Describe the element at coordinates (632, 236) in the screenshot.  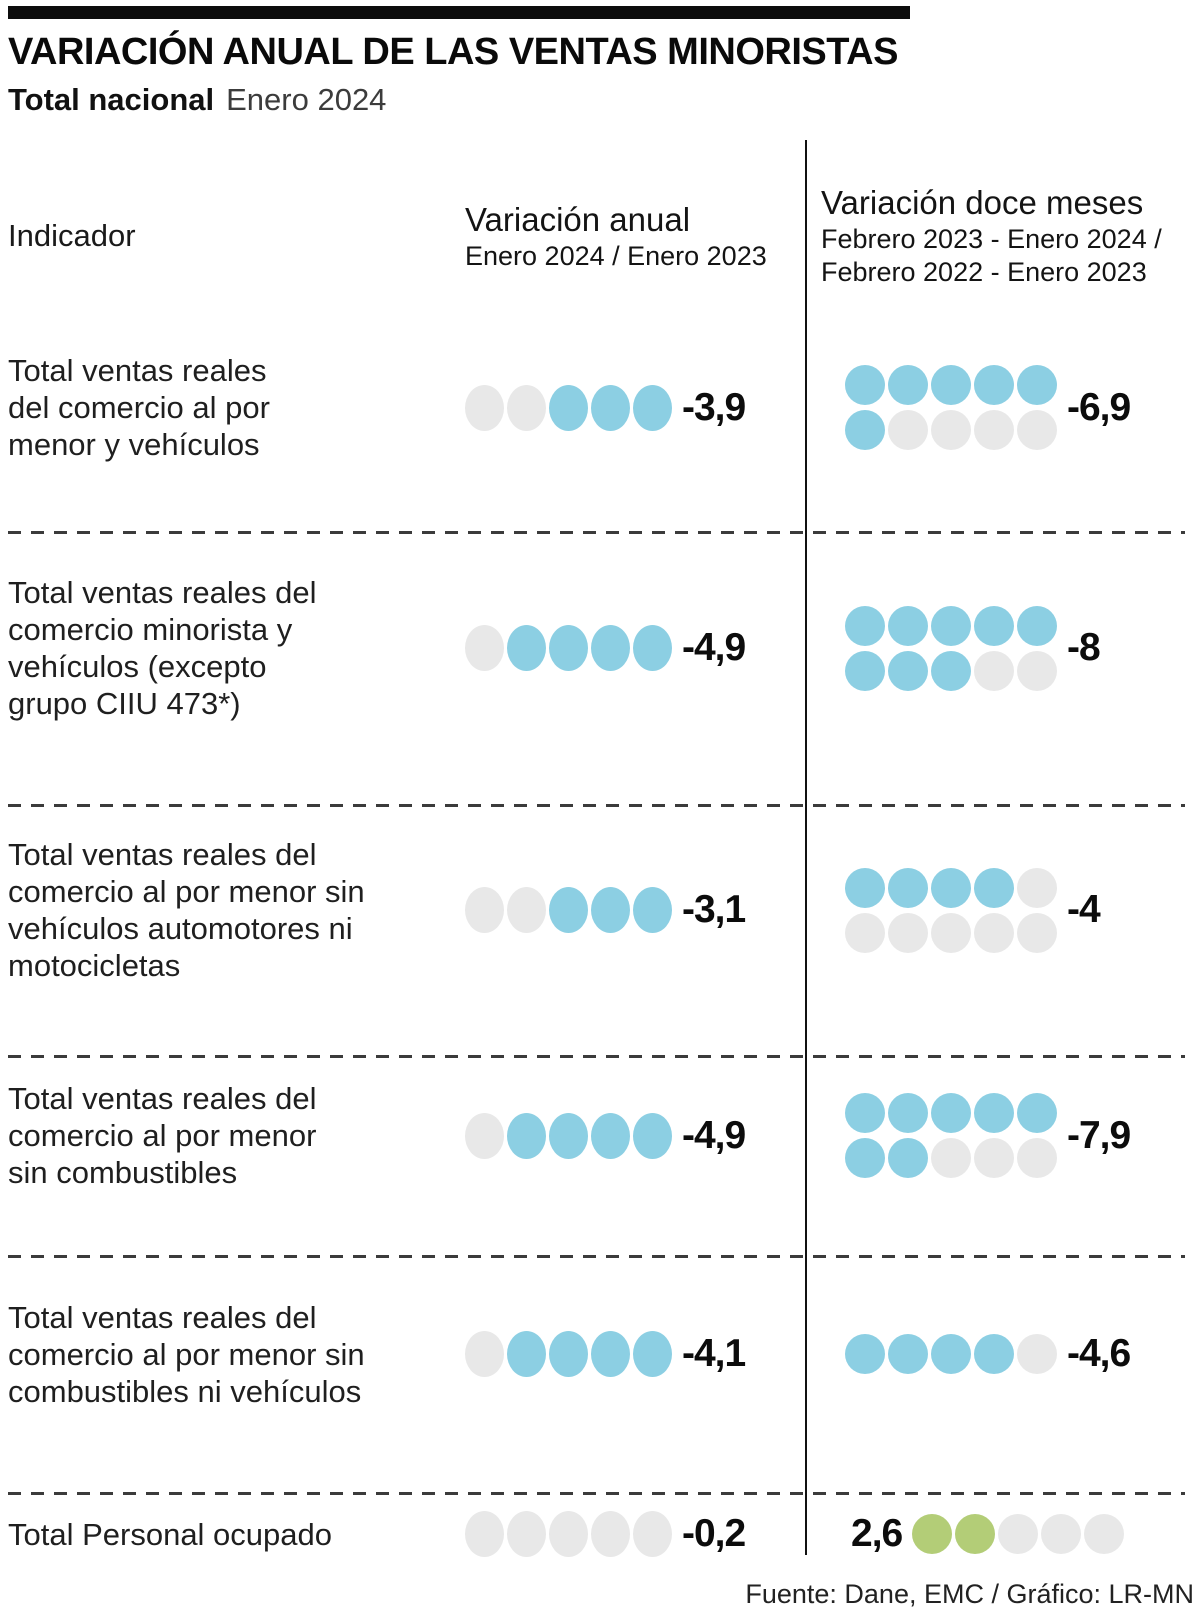
I see `column-header-annual-variation: Variación anual Enero 2024 / Enero 2023` at that location.